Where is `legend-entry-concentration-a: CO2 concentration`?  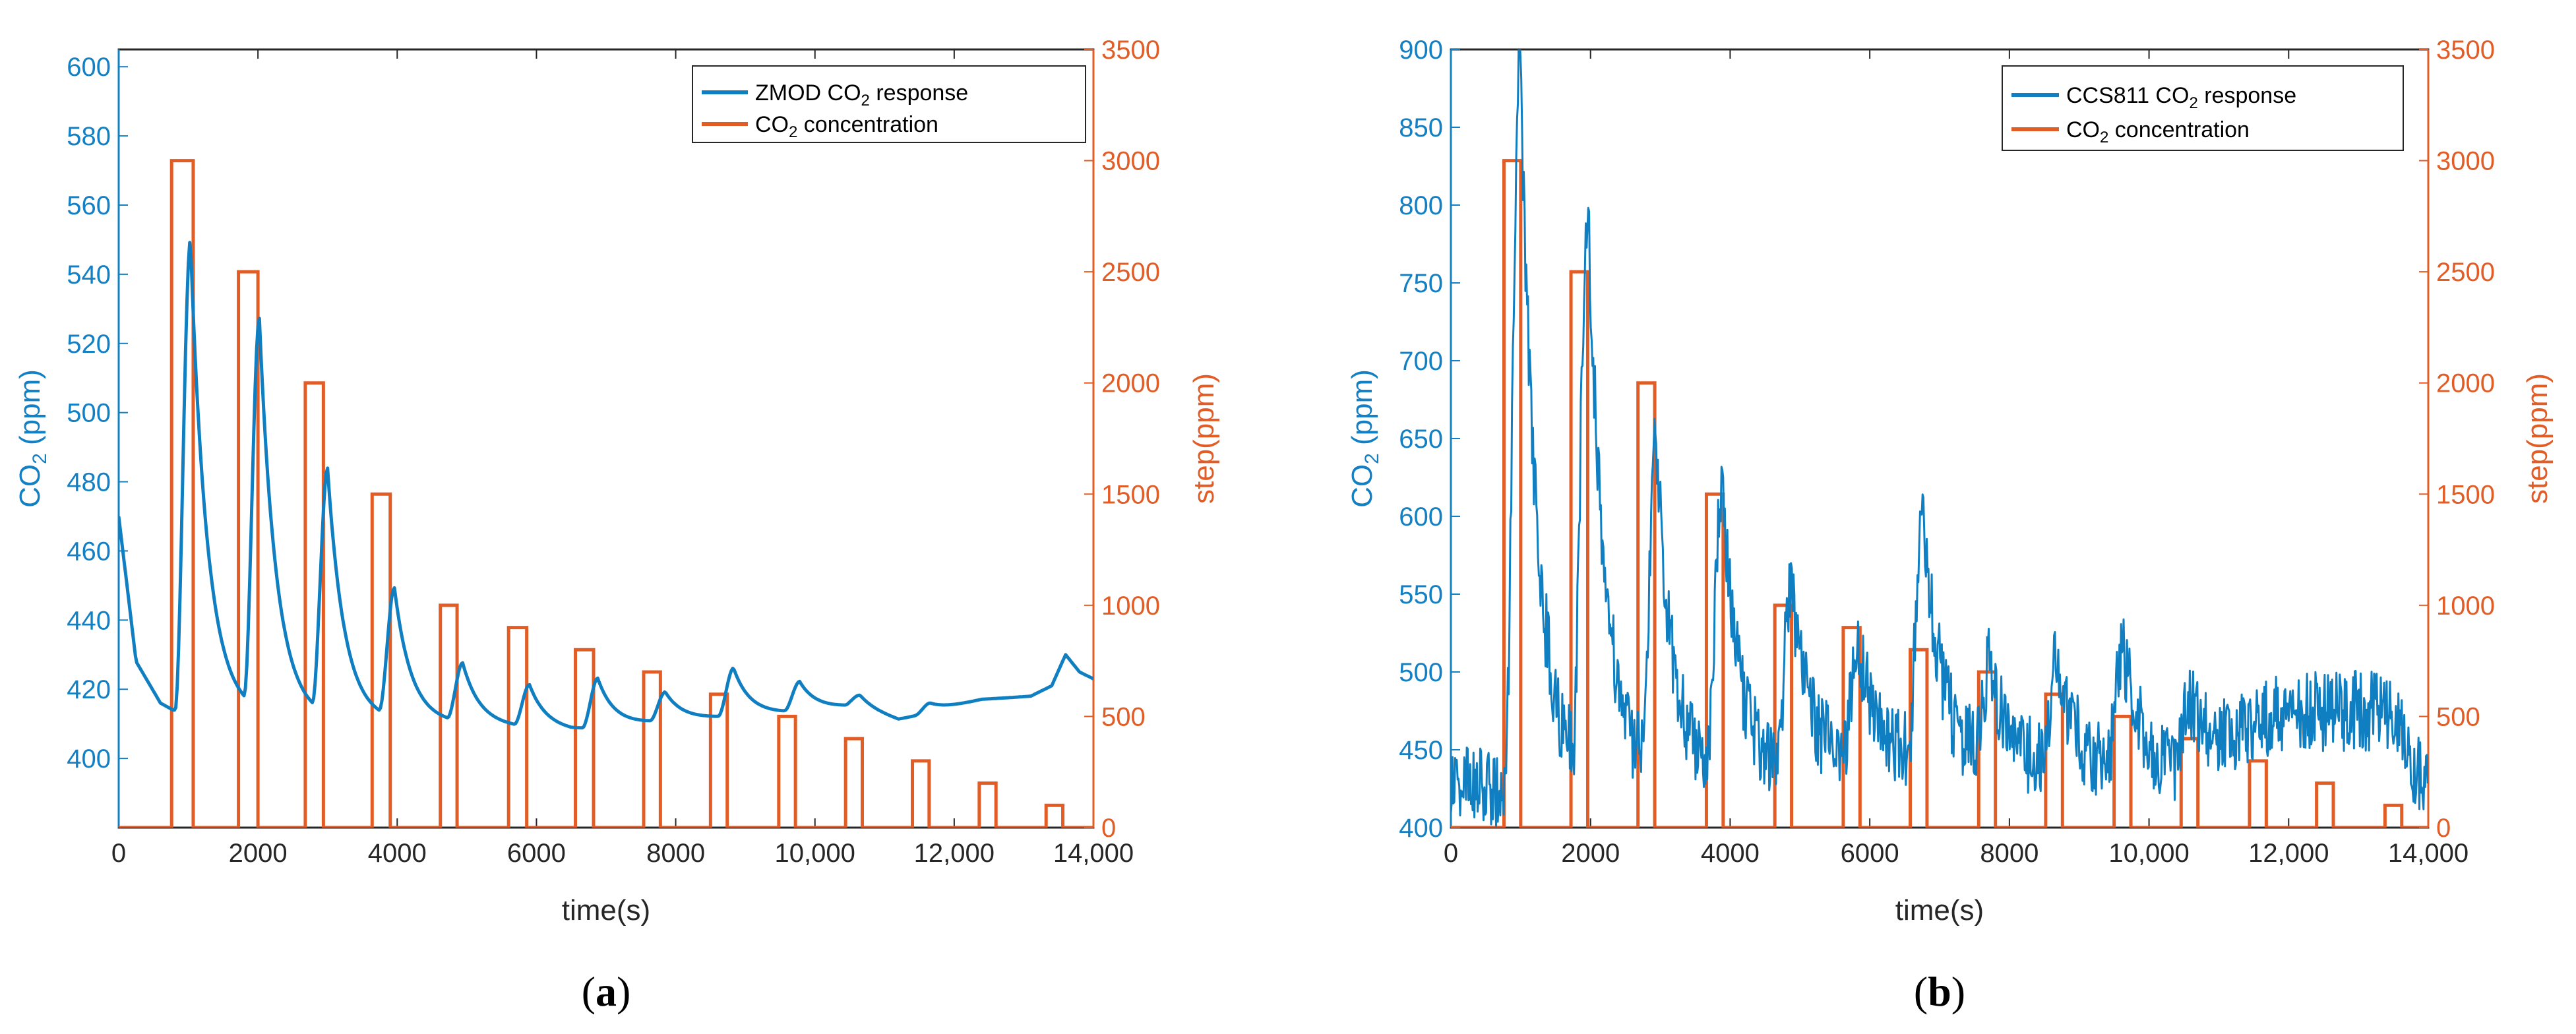
legend-entry-concentration-a: CO2 concentration is located at coordinates (846, 127).